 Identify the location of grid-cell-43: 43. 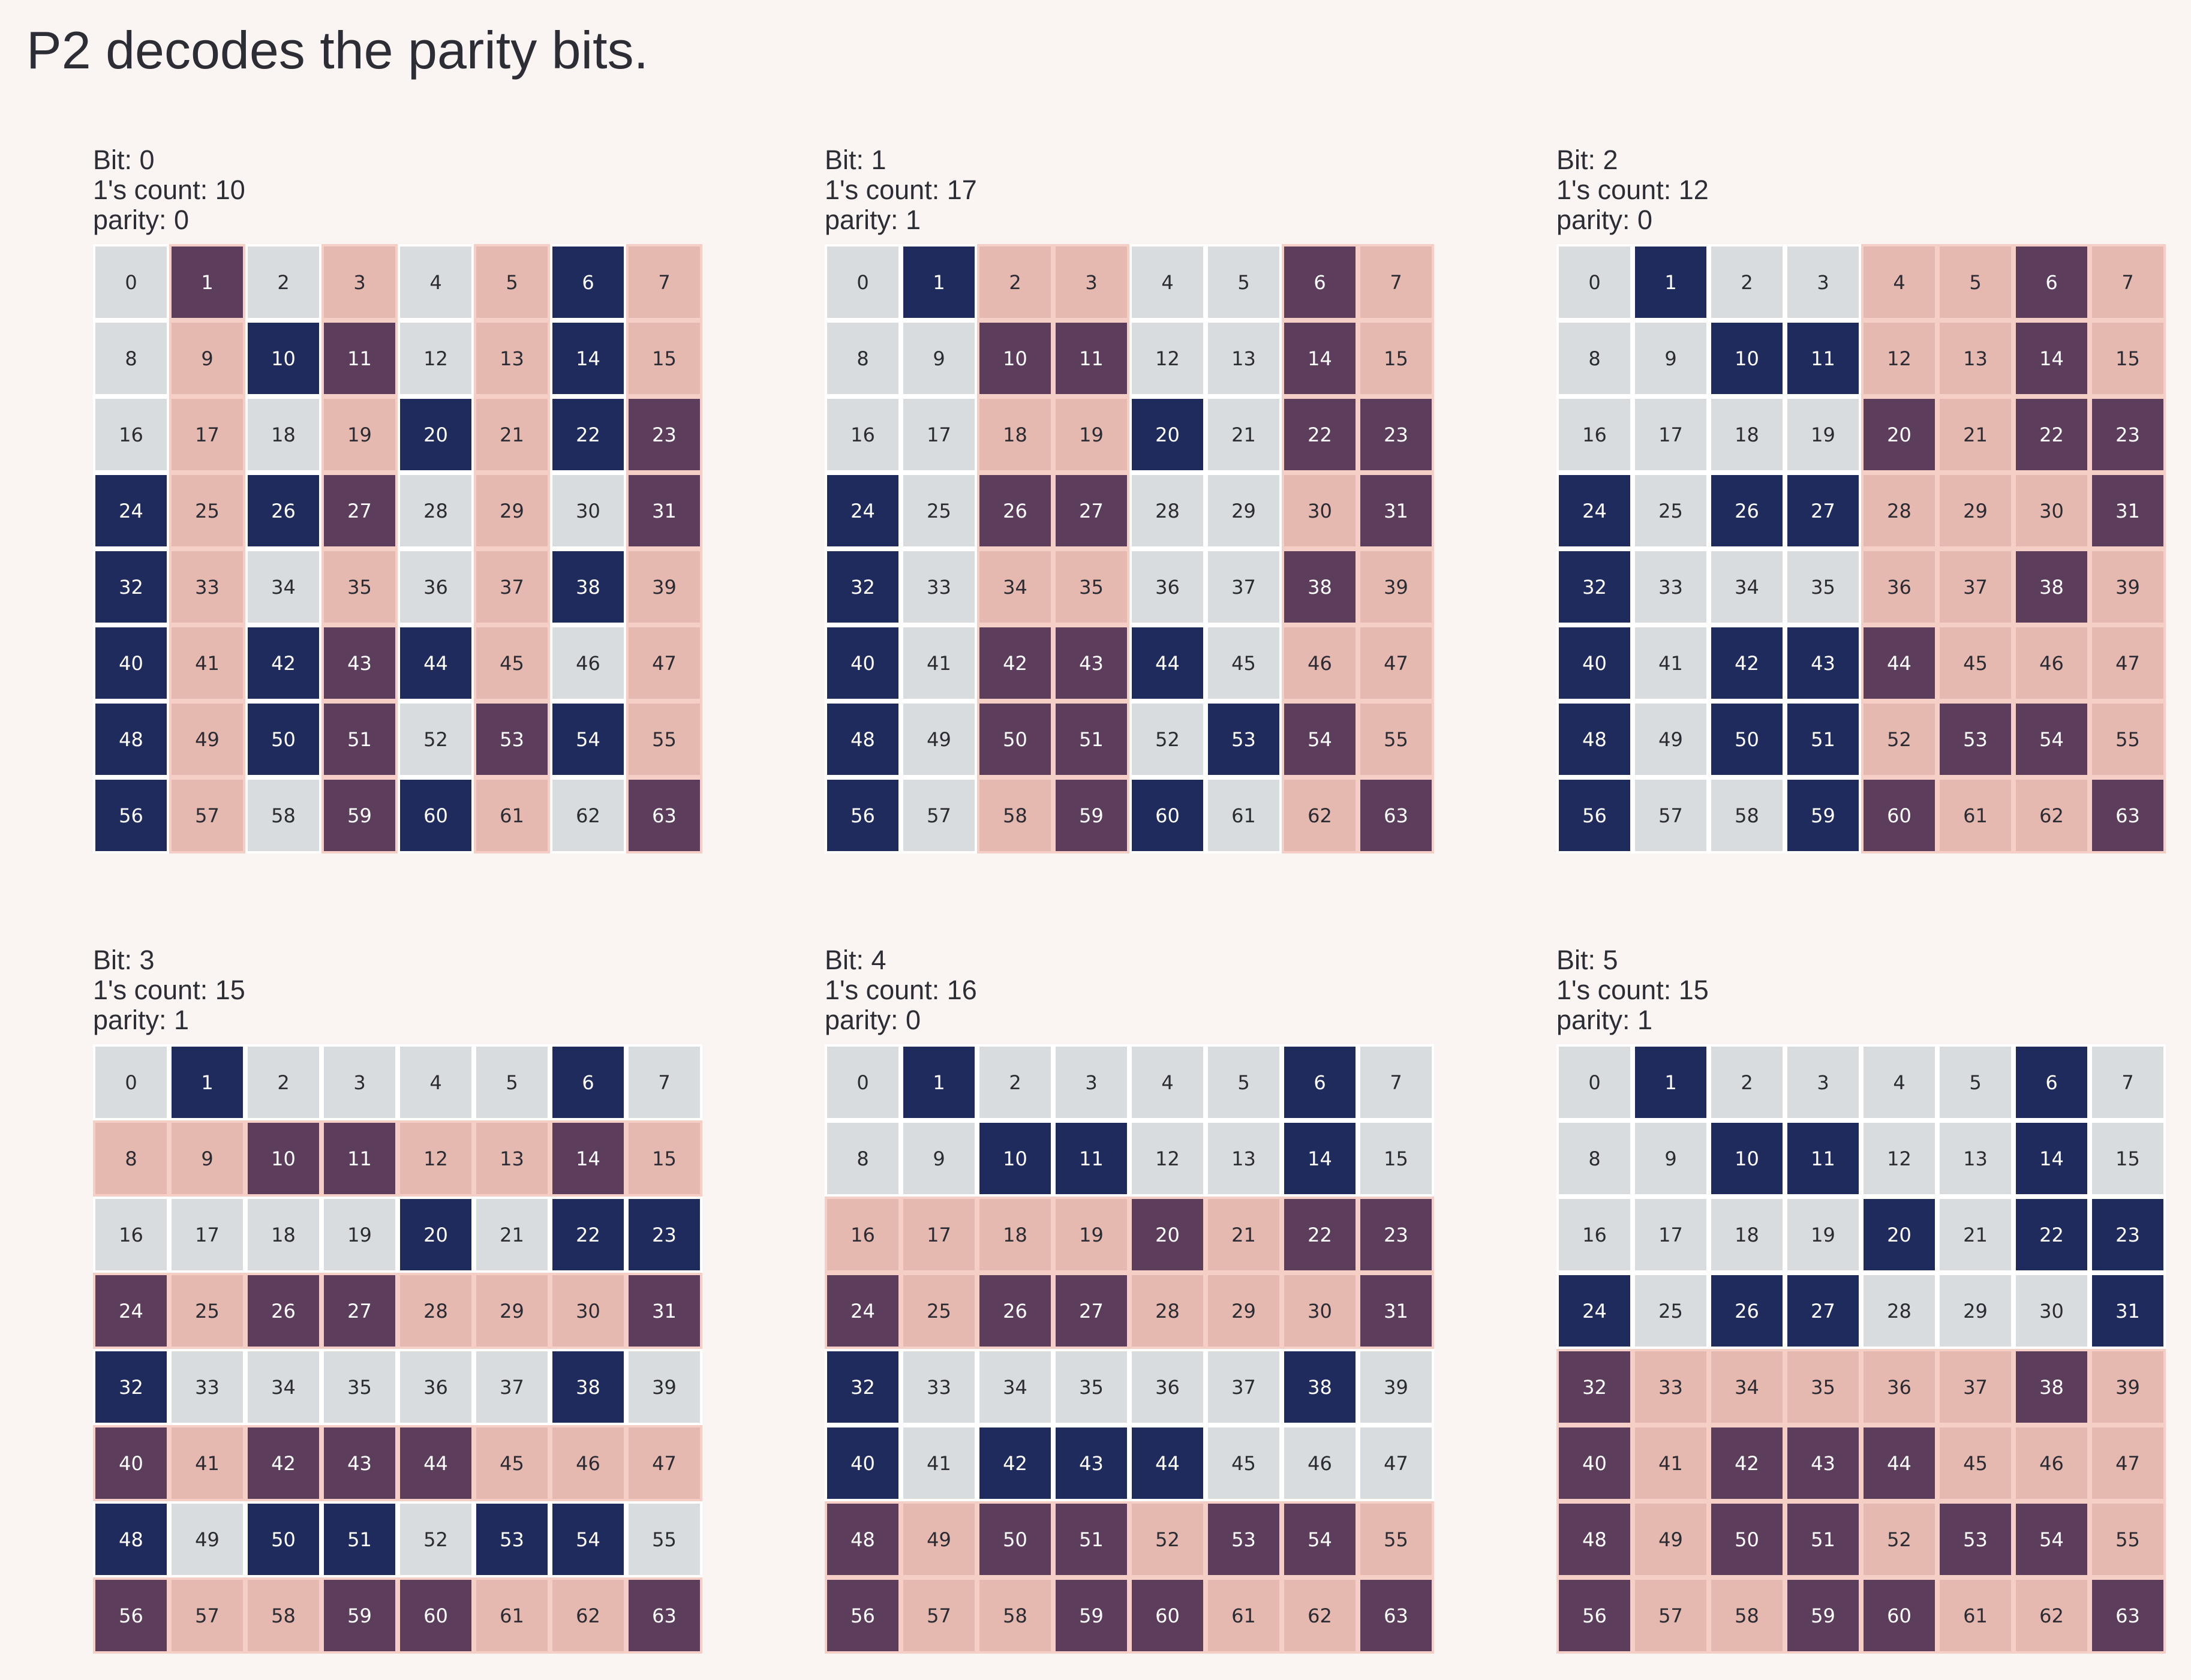
(1823, 1463).